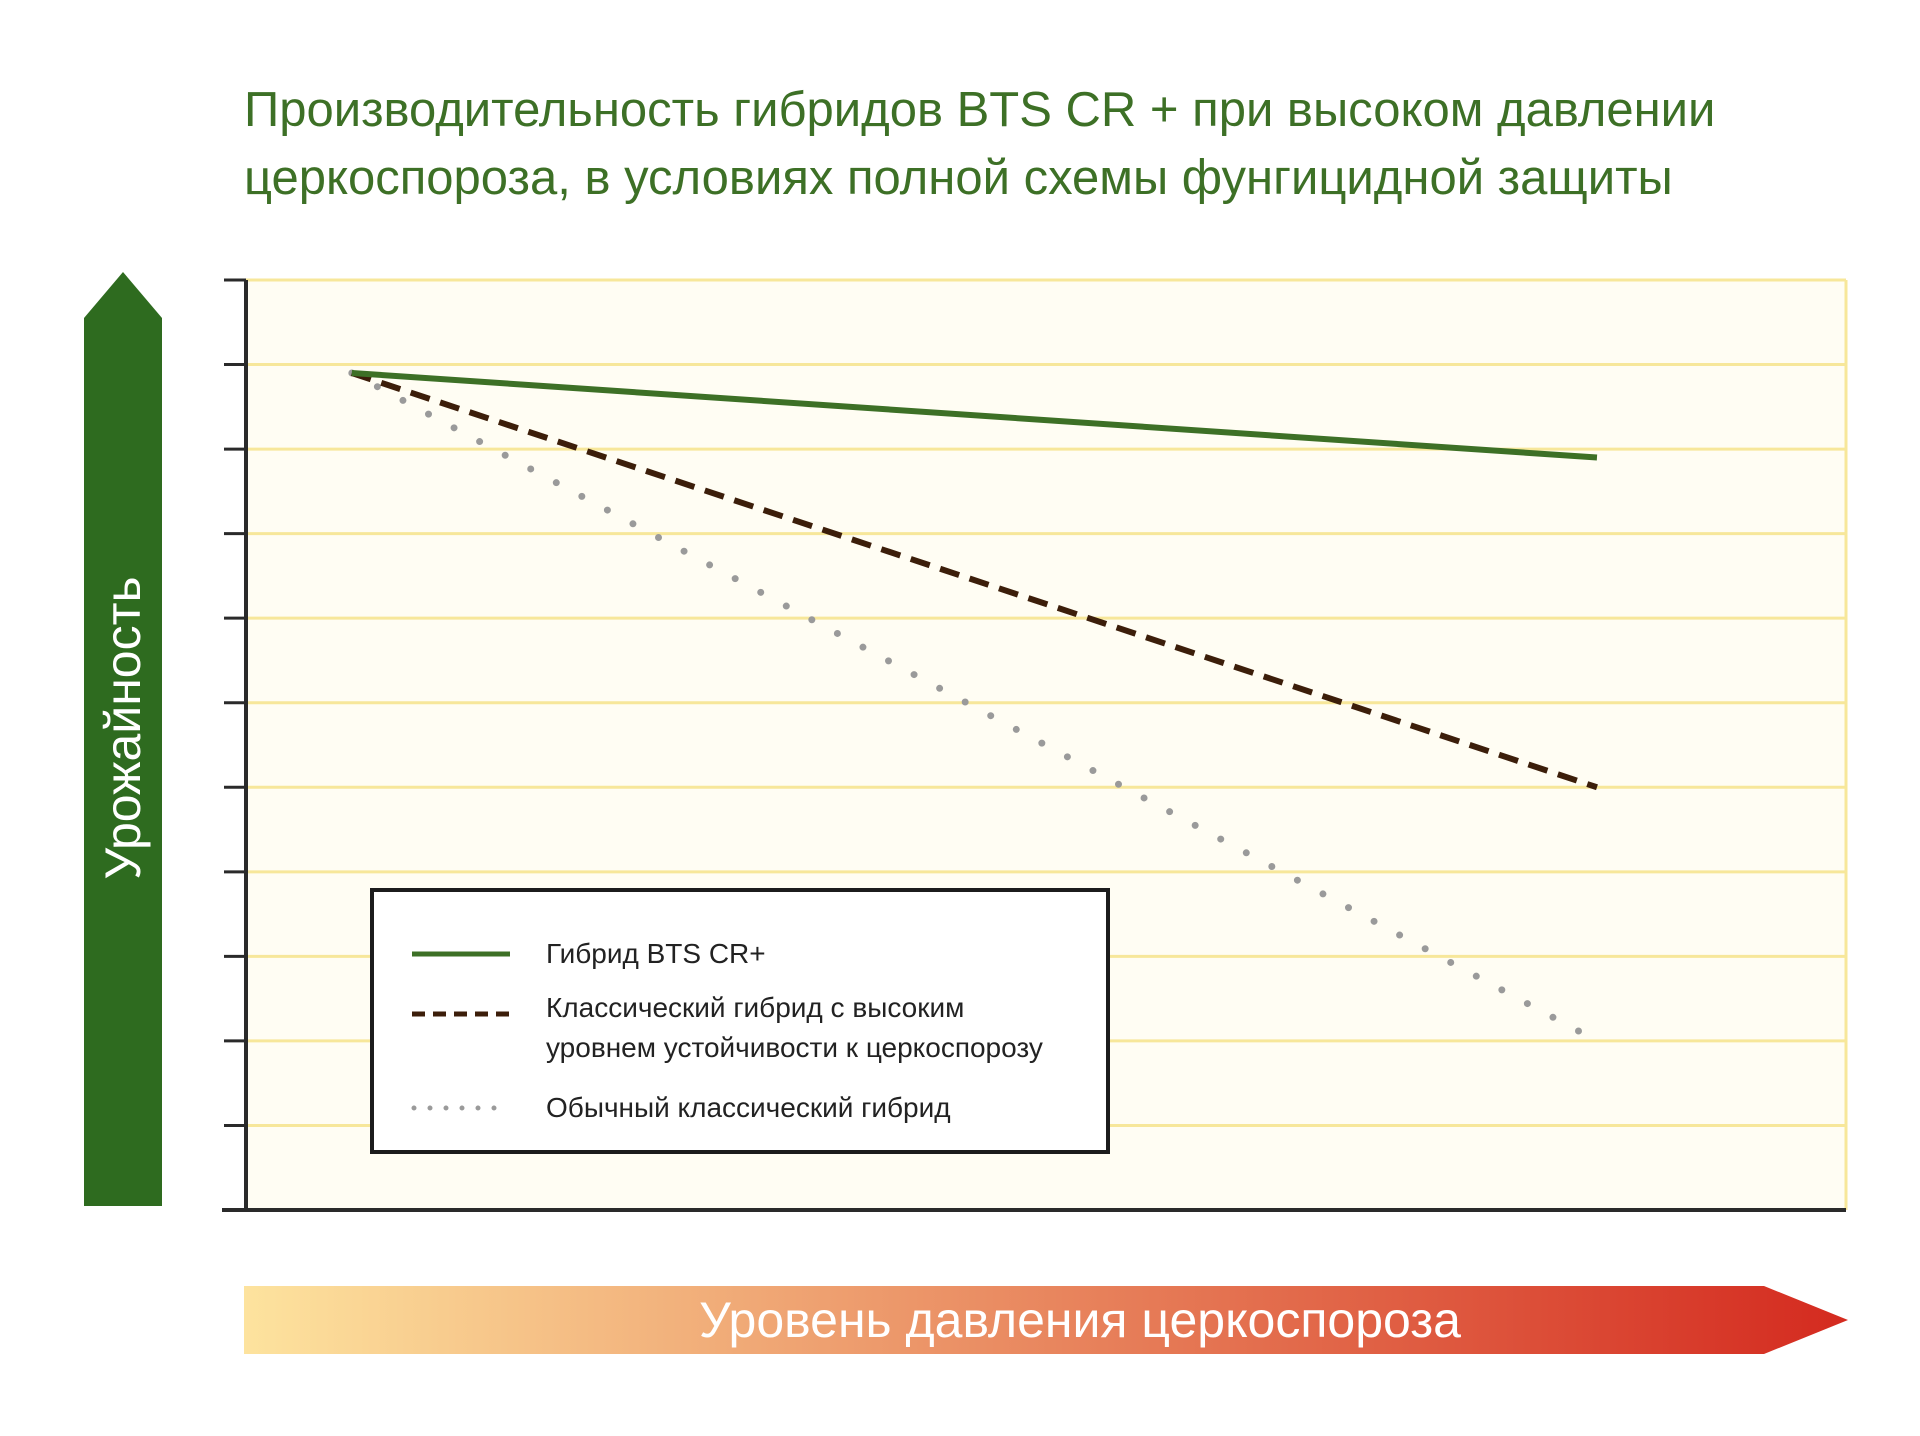  I want to click on legend-label-classic-resistant-line-2: уровнем устойчивости к церкоспорозу, so click(794, 1047).